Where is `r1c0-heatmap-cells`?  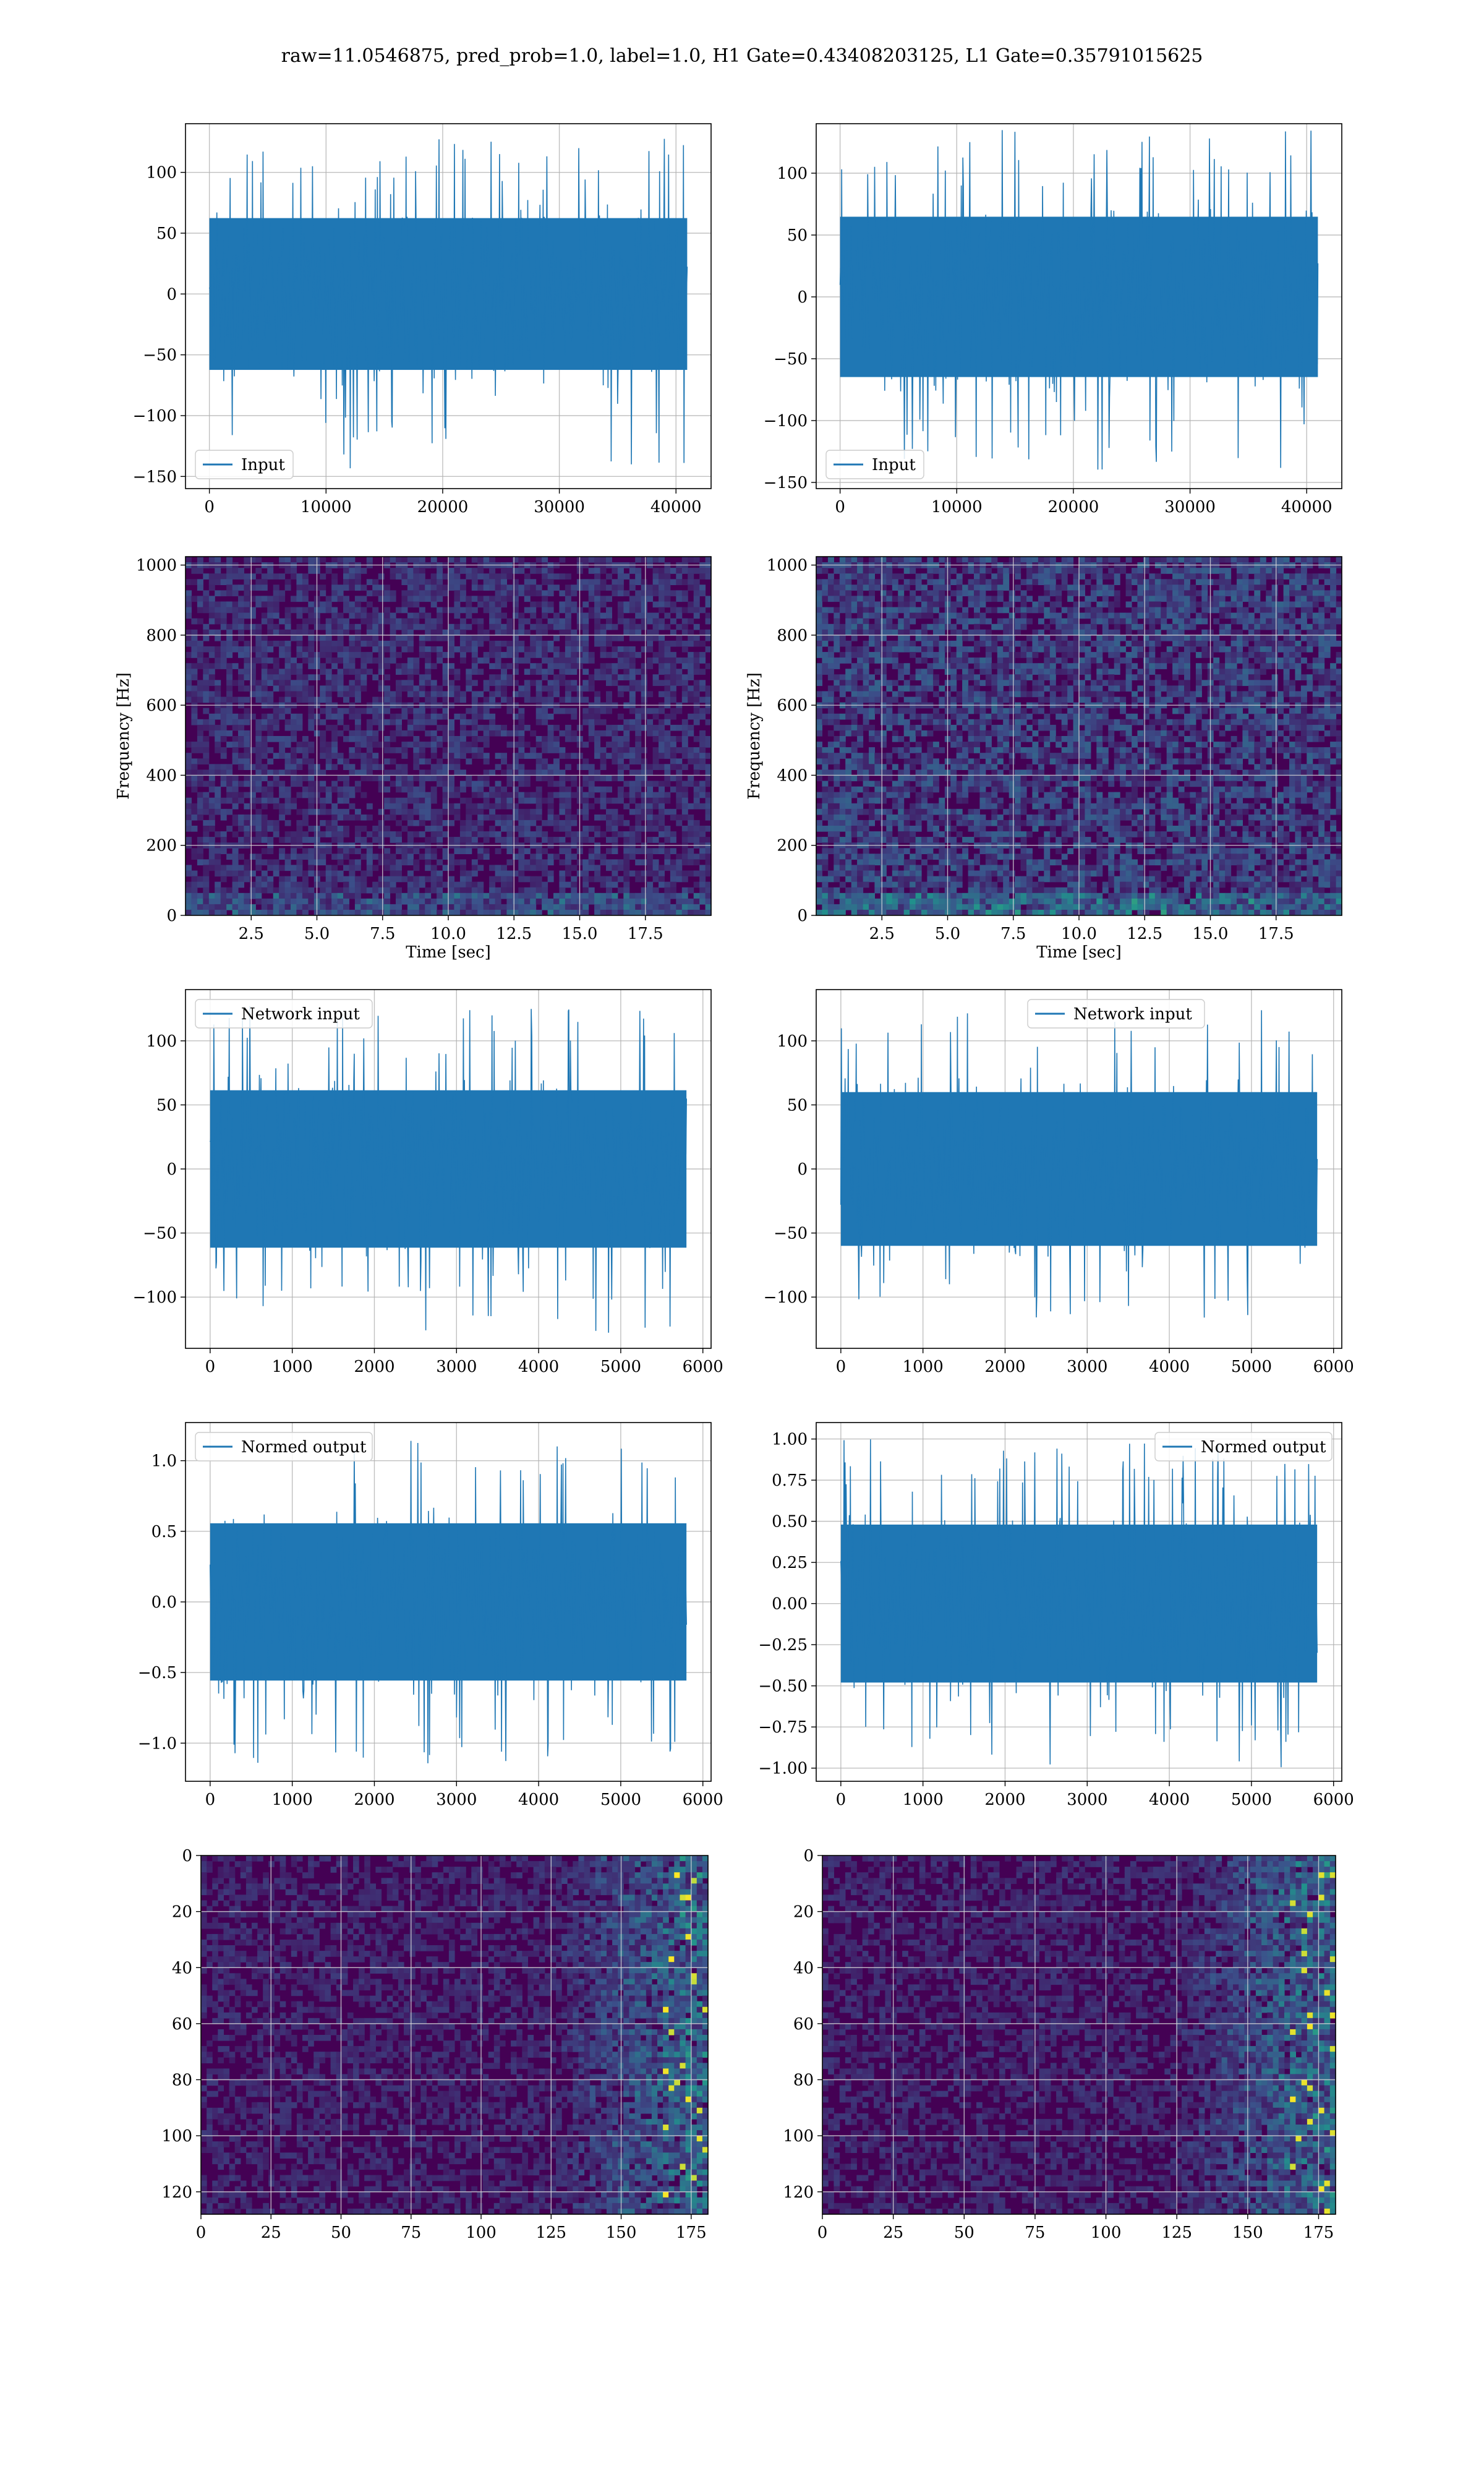 r1c0-heatmap-cells is located at coordinates (449, 736).